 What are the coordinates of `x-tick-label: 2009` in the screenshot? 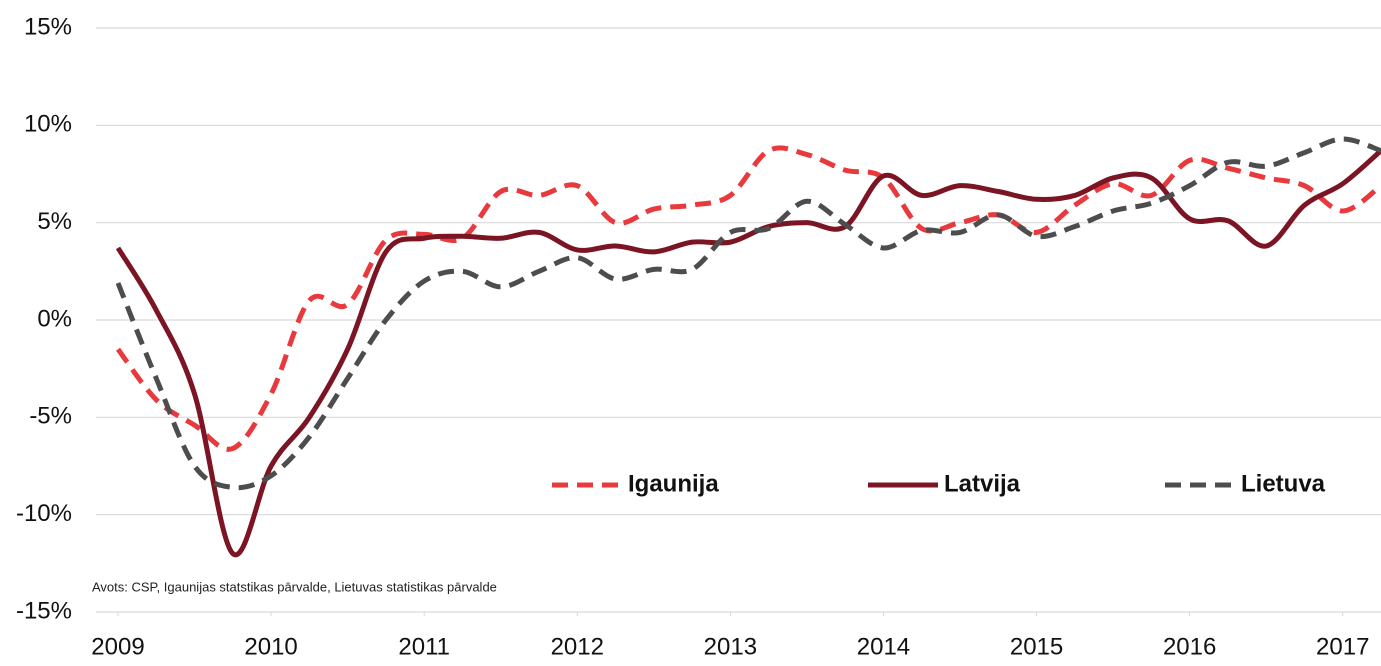 It's located at (117, 646).